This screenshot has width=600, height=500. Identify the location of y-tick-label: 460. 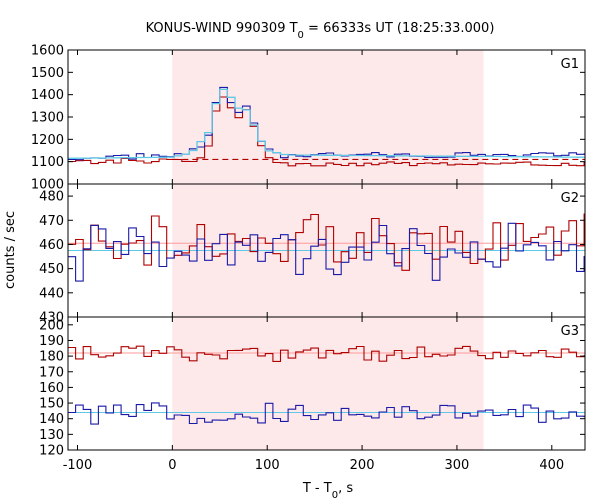
(51, 245).